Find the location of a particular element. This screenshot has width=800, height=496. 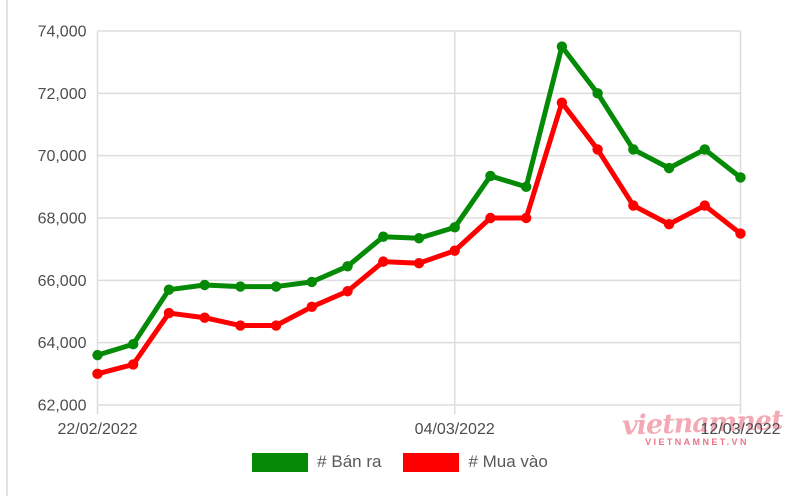

legend-label-mua-vao: # Mua vào is located at coordinates (508, 461).